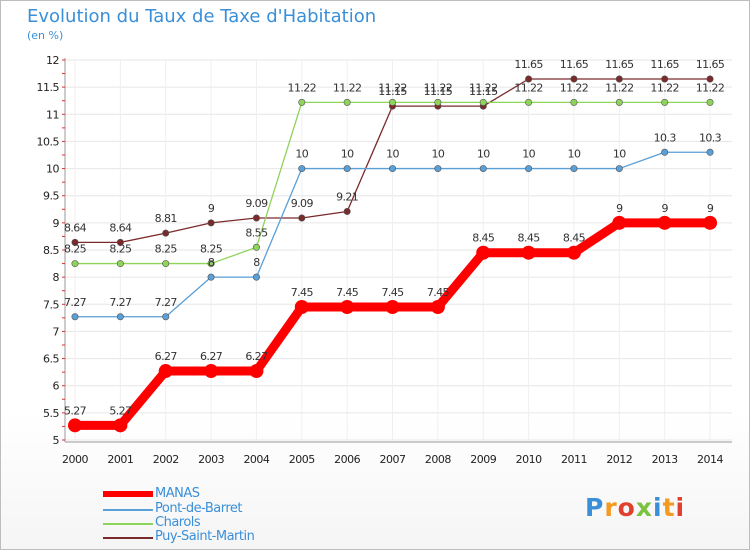 The height and width of the screenshot is (550, 750). Describe the element at coordinates (51, 196) in the screenshot. I see `y-tick-label: 9.5` at that location.